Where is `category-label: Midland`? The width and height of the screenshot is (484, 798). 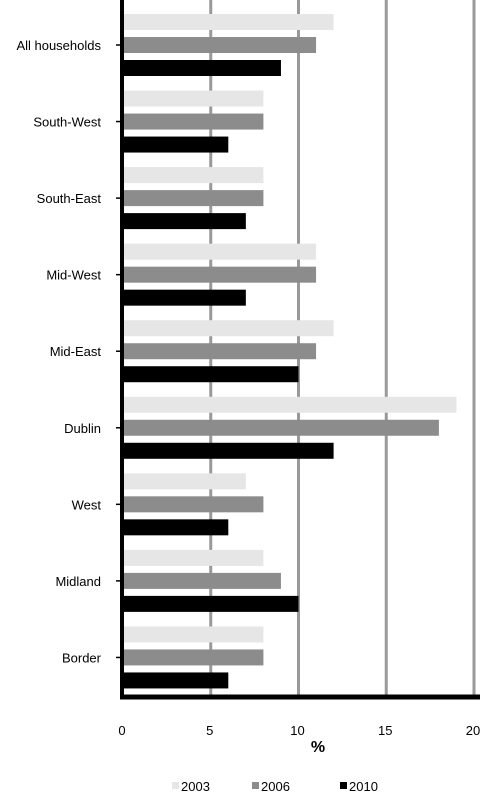 category-label: Midland is located at coordinates (78, 581).